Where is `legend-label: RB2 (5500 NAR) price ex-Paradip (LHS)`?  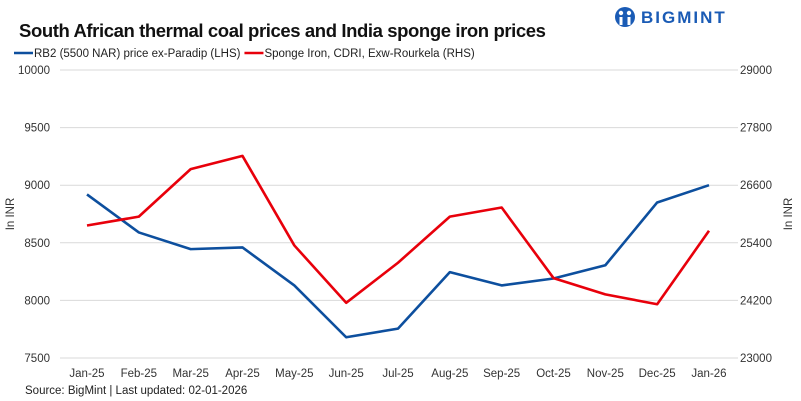
legend-label: RB2 (5500 NAR) price ex-Paradip (LHS) is located at coordinates (137, 54).